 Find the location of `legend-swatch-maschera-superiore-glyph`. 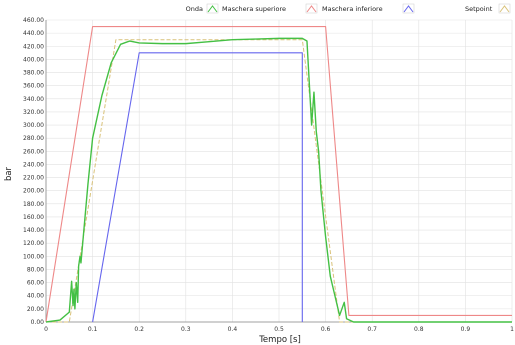

legend-swatch-maschera-superiore-glyph is located at coordinates (311, 9).